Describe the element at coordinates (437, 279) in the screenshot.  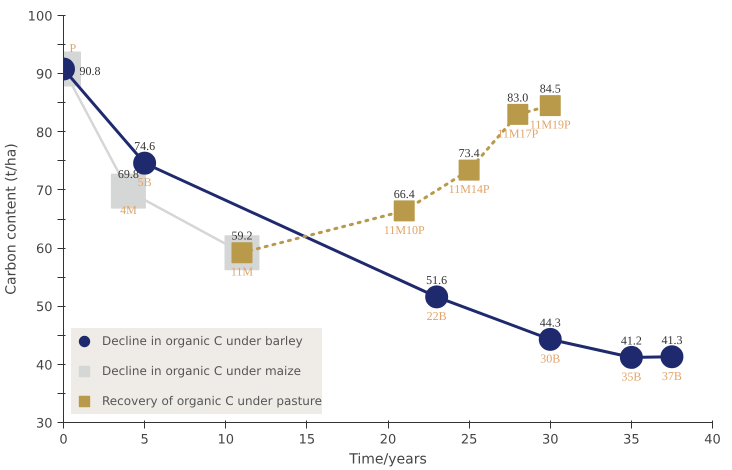
I see `data-label: 51.6` at that location.